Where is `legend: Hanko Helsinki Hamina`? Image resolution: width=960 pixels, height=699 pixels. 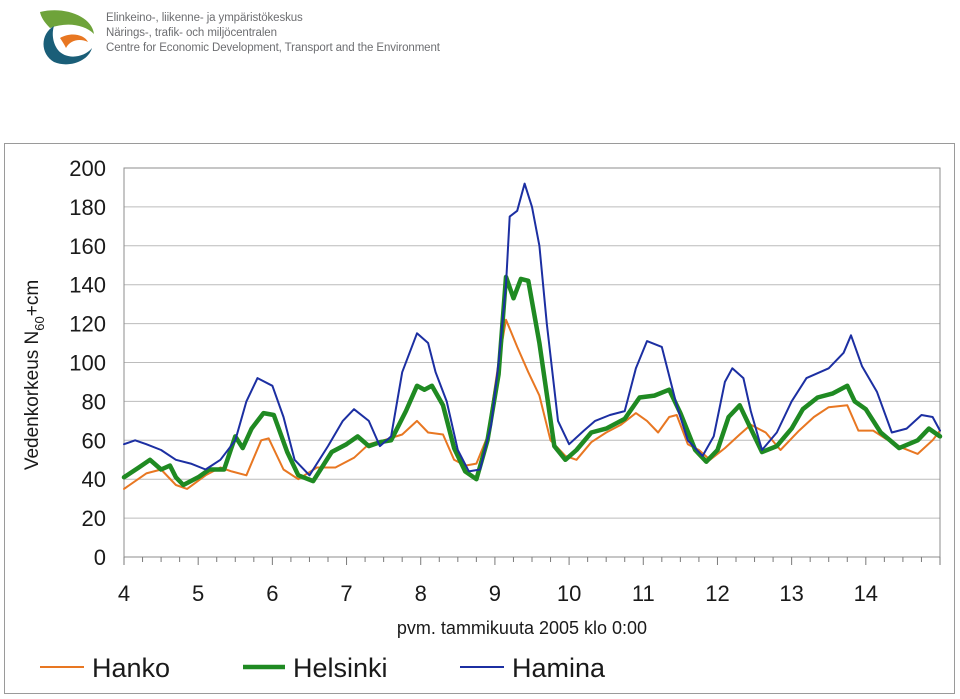
legend: Hanko Helsinki Hamina is located at coordinates (323, 668).